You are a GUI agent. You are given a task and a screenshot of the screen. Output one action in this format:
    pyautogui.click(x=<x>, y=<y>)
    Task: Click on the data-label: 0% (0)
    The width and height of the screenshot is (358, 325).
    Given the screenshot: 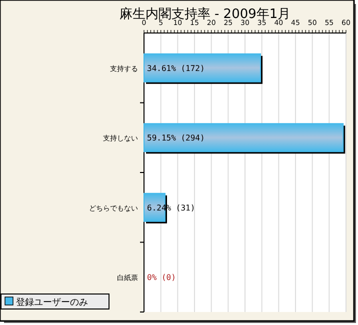 What is the action you would take?
    pyautogui.click(x=161, y=277)
    